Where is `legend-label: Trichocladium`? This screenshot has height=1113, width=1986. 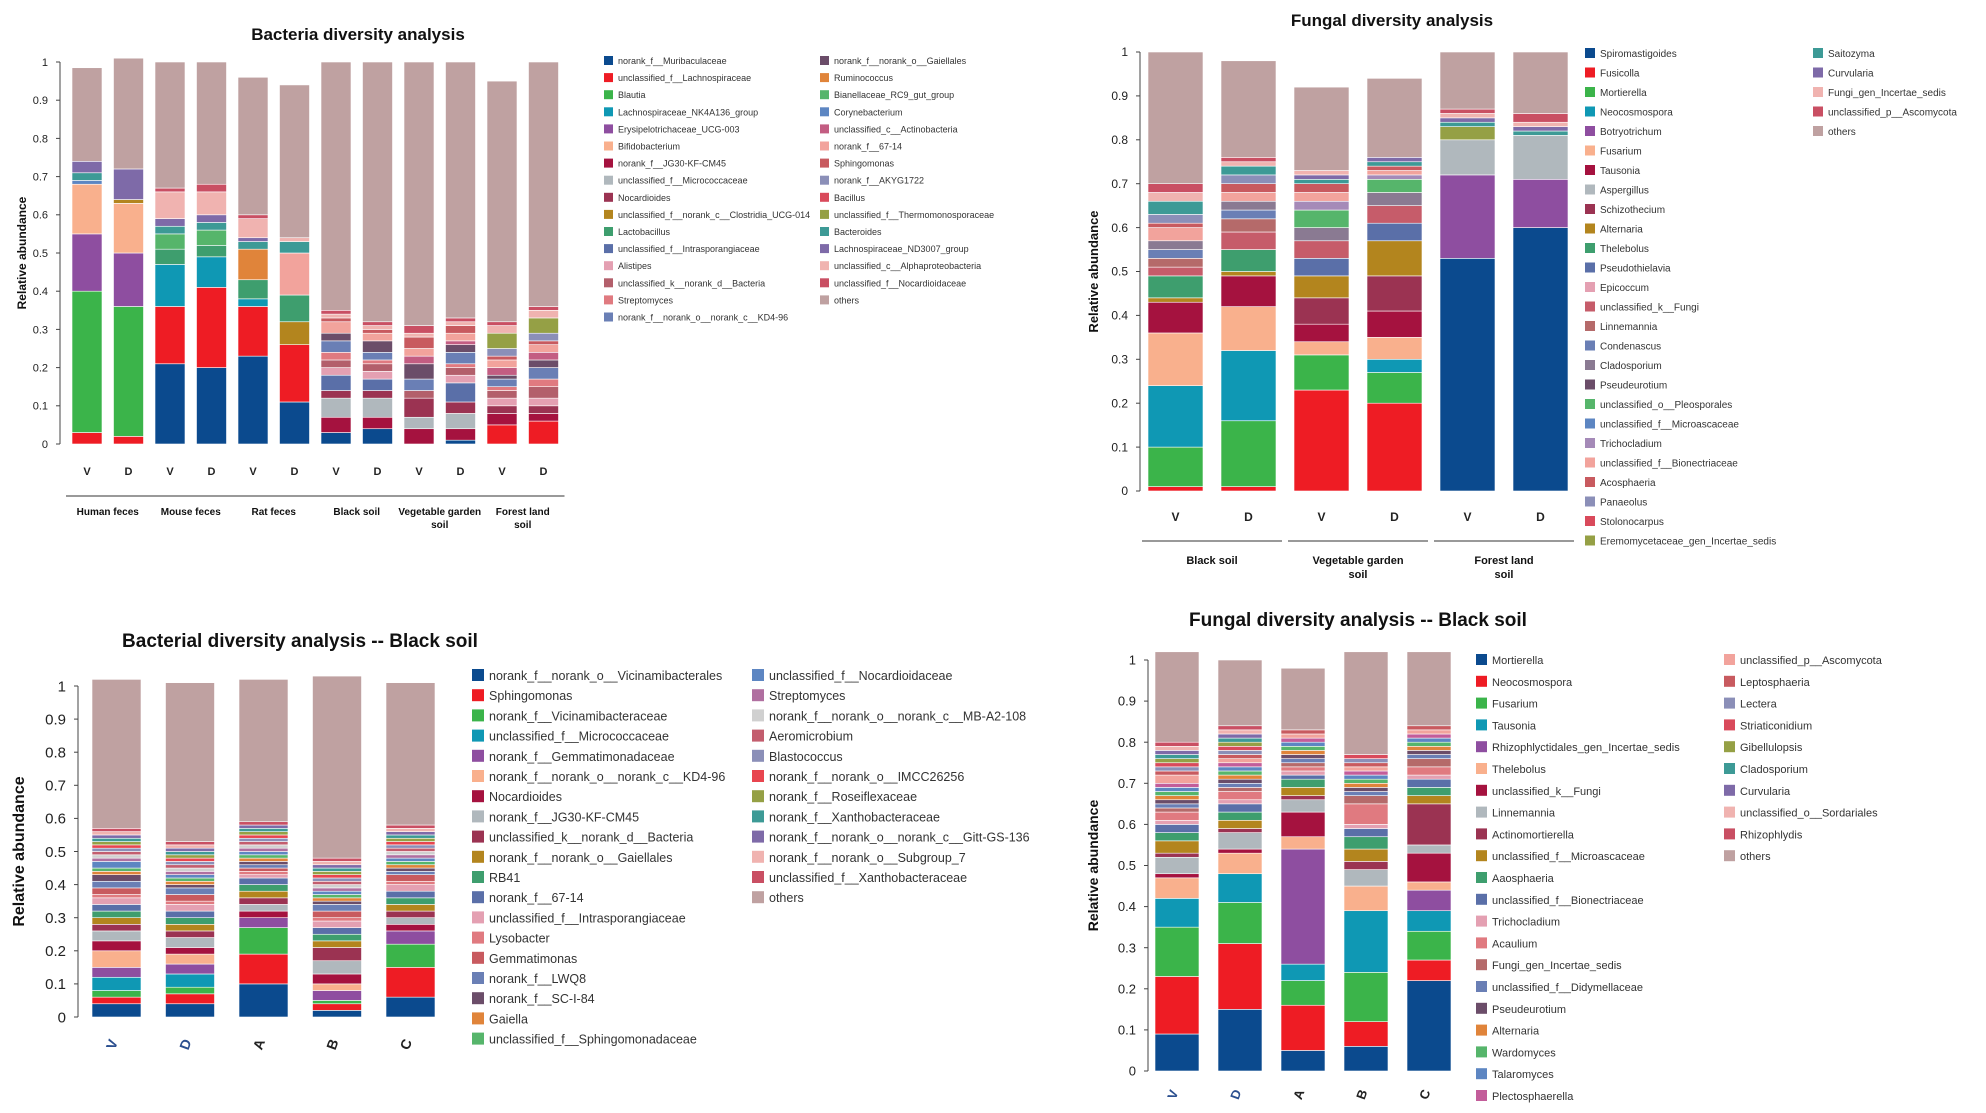
legend-label: Trichocladium is located at coordinates (1631, 444).